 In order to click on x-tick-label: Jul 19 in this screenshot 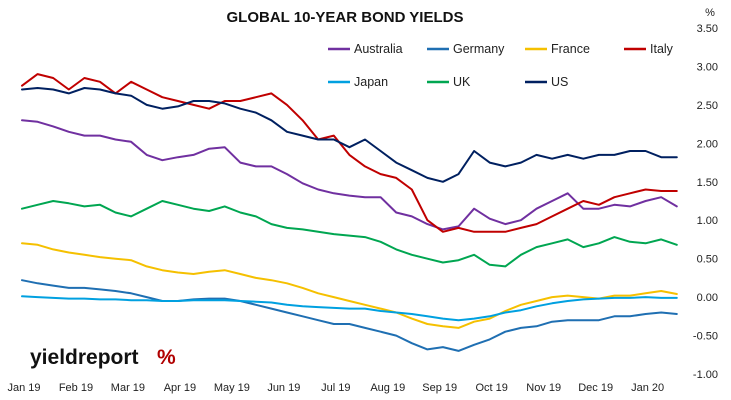, I will do `click(335, 388)`.